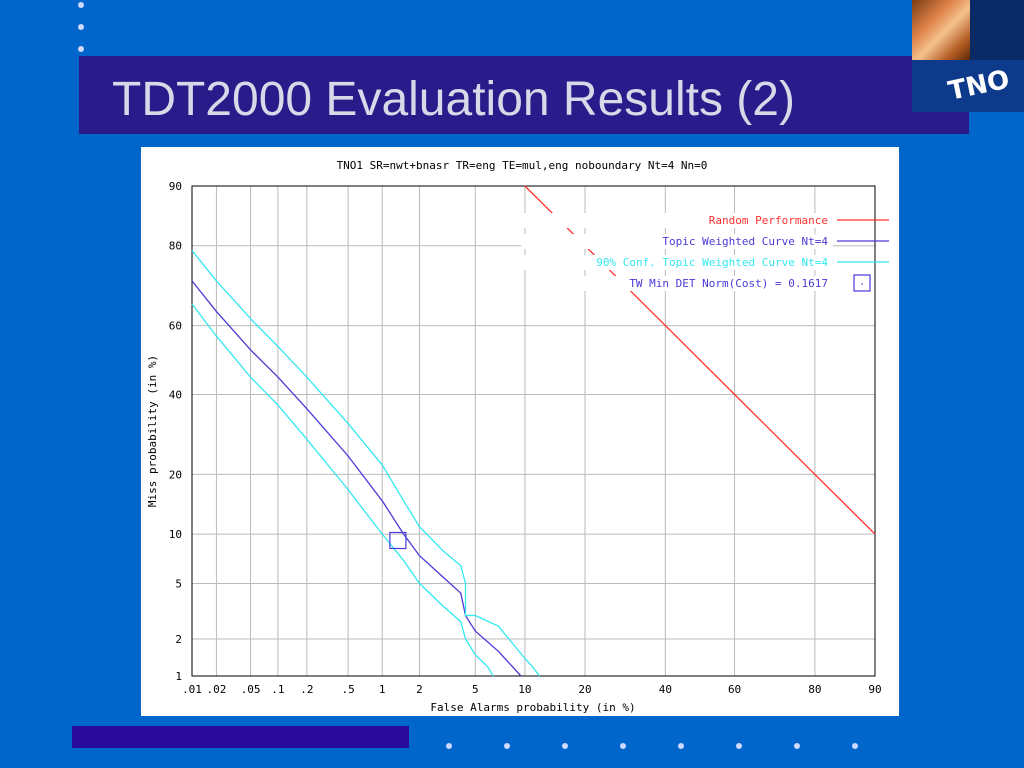 The width and height of the screenshot is (1024, 768). What do you see at coordinates (814, 689) in the screenshot?
I see `x-tick-label: 80` at bounding box center [814, 689].